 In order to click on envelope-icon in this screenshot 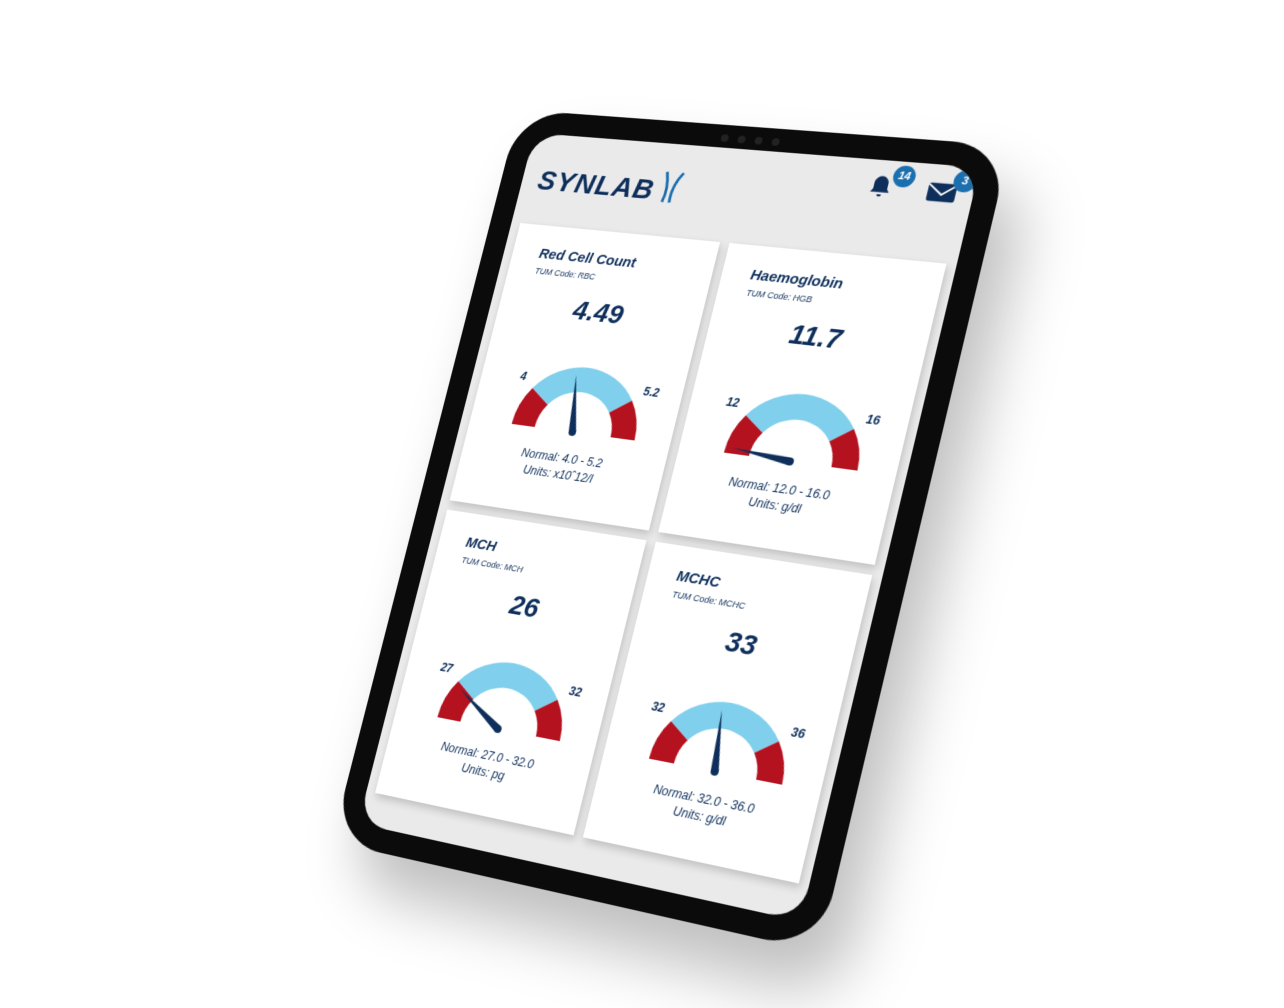, I will do `click(941, 190)`.